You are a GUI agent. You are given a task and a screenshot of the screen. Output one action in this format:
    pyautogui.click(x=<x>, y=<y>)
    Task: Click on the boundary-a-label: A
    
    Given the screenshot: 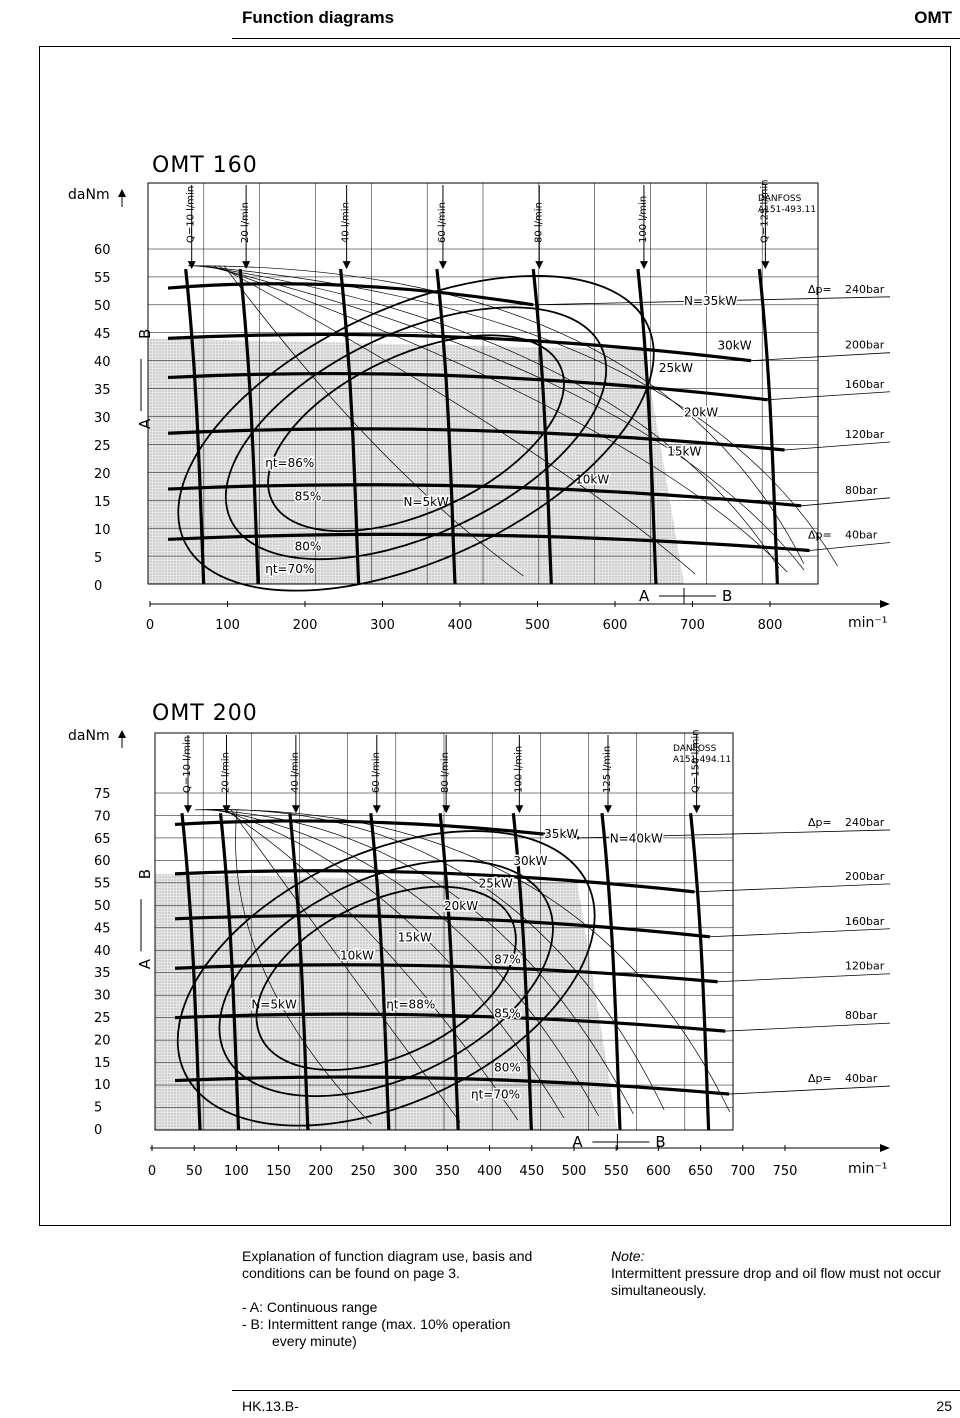 What is the action you would take?
    pyautogui.click(x=577, y=1142)
    